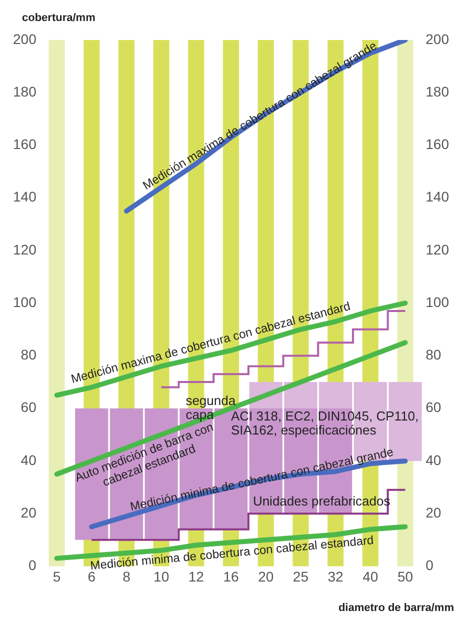 This screenshot has height=619, width=462. What do you see at coordinates (438, 196) in the screenshot?
I see `y2-tick-label: 140` at bounding box center [438, 196].